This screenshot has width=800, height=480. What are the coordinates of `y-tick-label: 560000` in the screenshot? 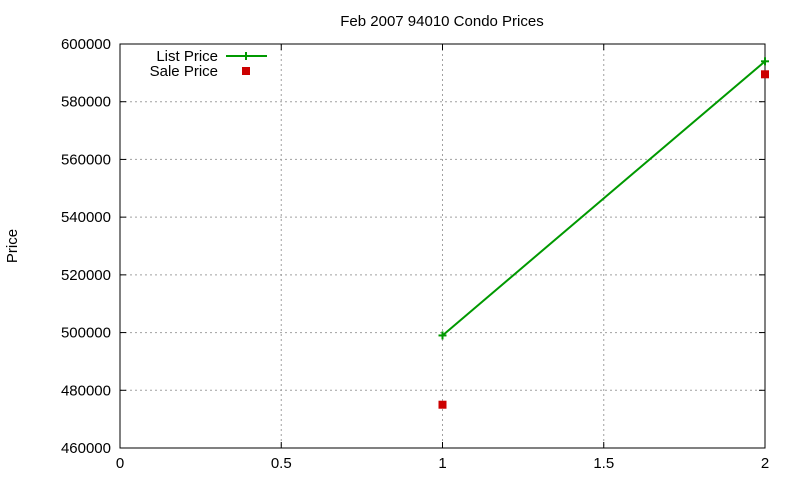 It's located at (86, 159).